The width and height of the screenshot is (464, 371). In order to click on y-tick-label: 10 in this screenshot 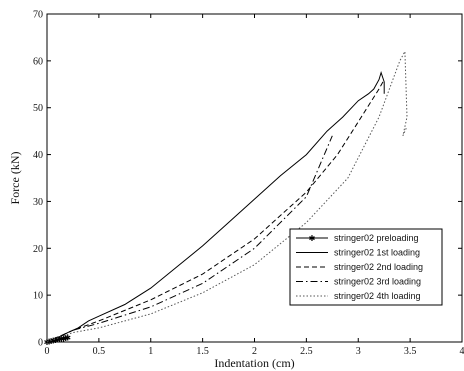, I will do `click(38, 296)`.